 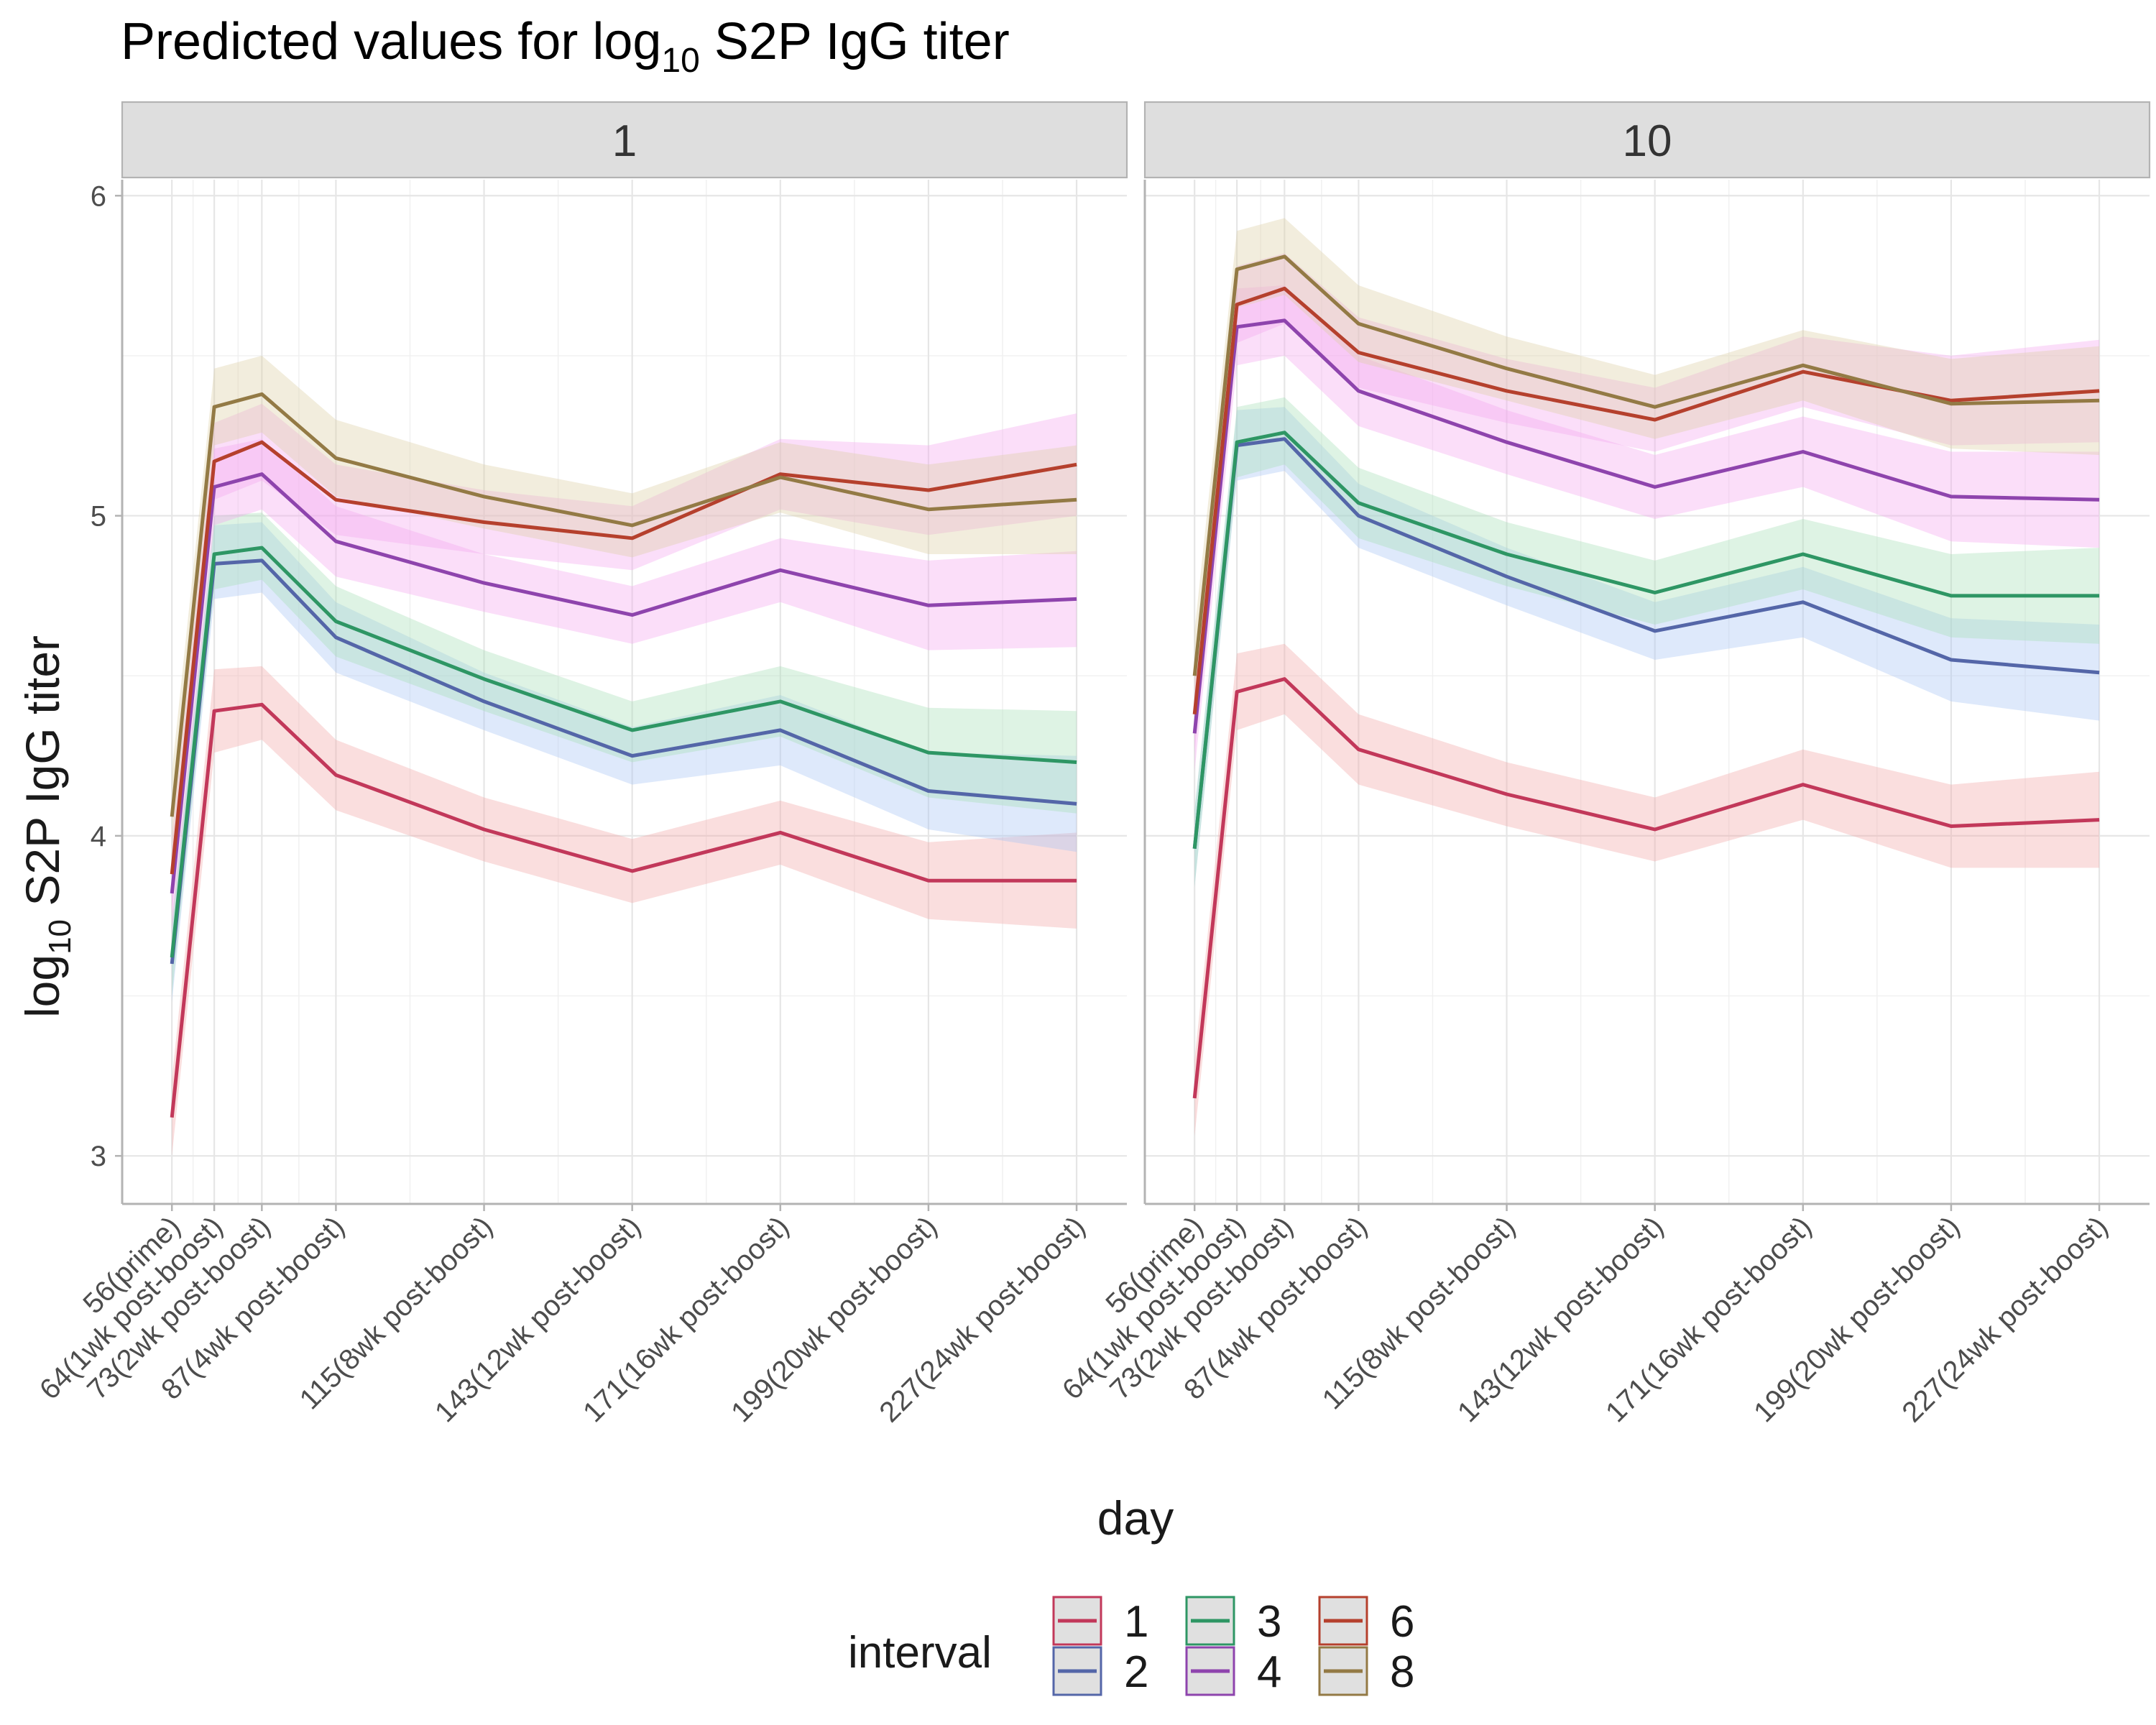 What do you see at coordinates (1233, 1621) in the screenshot?
I see `legend-item-3: 3` at bounding box center [1233, 1621].